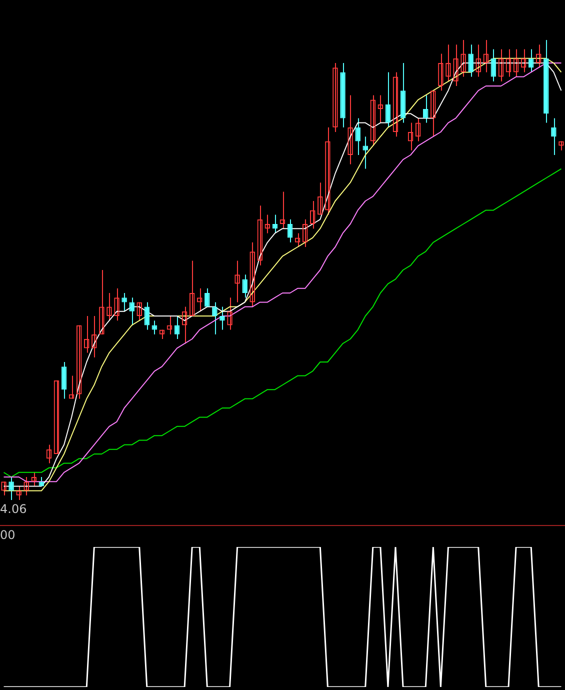 The width and height of the screenshot is (565, 690). Describe the element at coordinates (13, 509) in the screenshot. I see `annotation: 4.06` at that location.